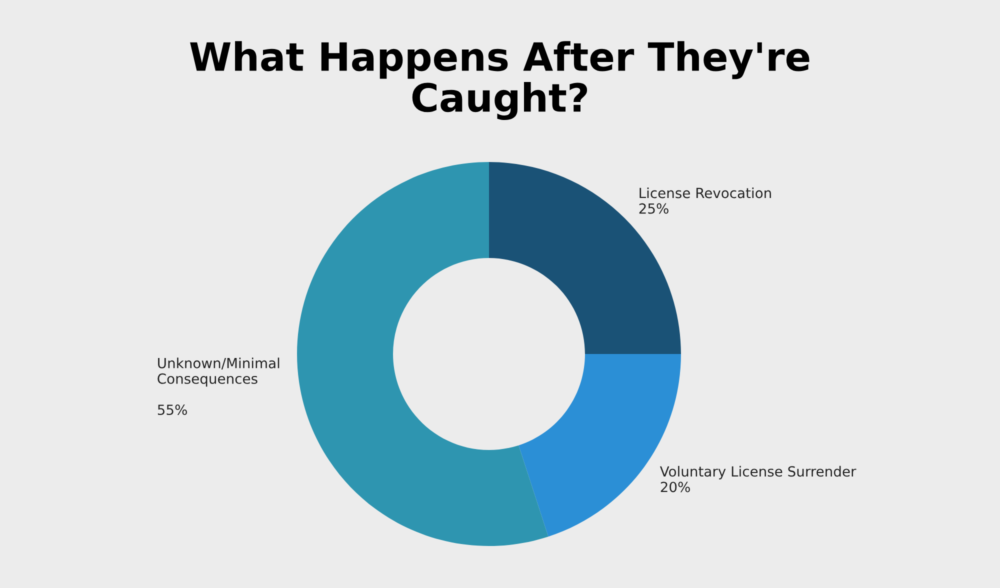 The width and height of the screenshot is (1000, 588). I want to click on data-label: 25%, so click(653, 208).